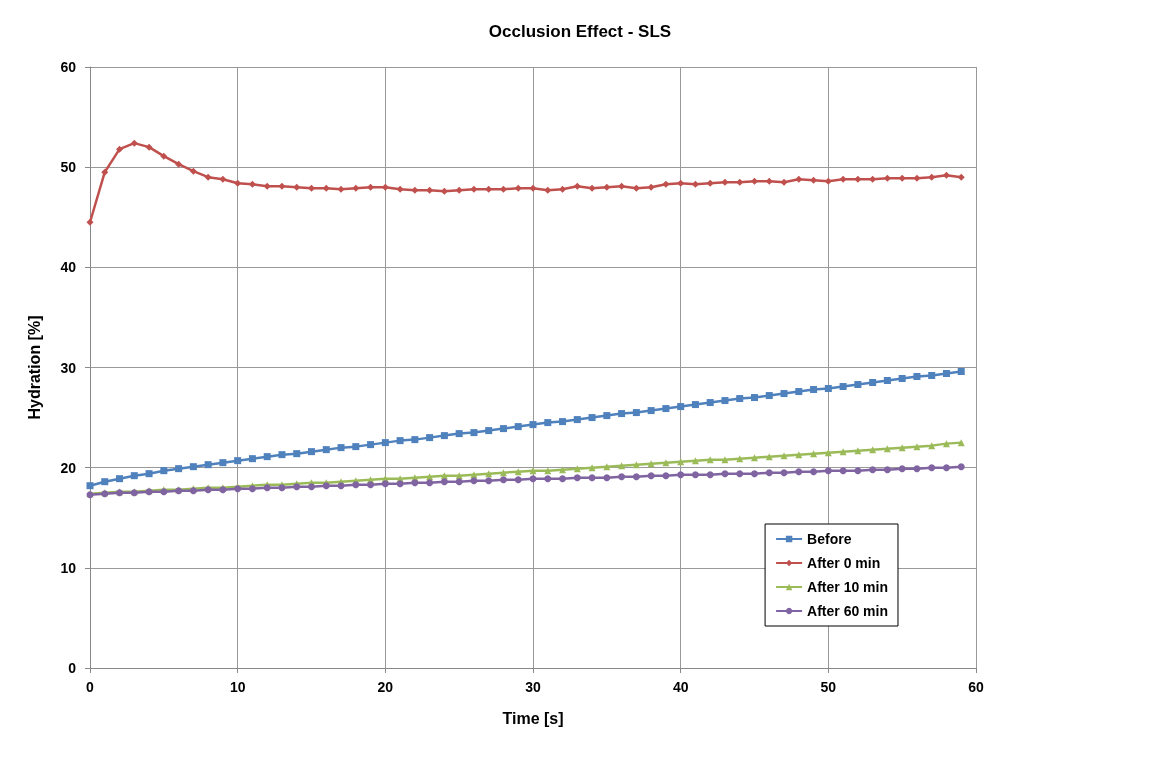 The image size is (1160, 758). Describe the element at coordinates (533, 718) in the screenshot. I see `x-axis-title: Time [s]` at that location.